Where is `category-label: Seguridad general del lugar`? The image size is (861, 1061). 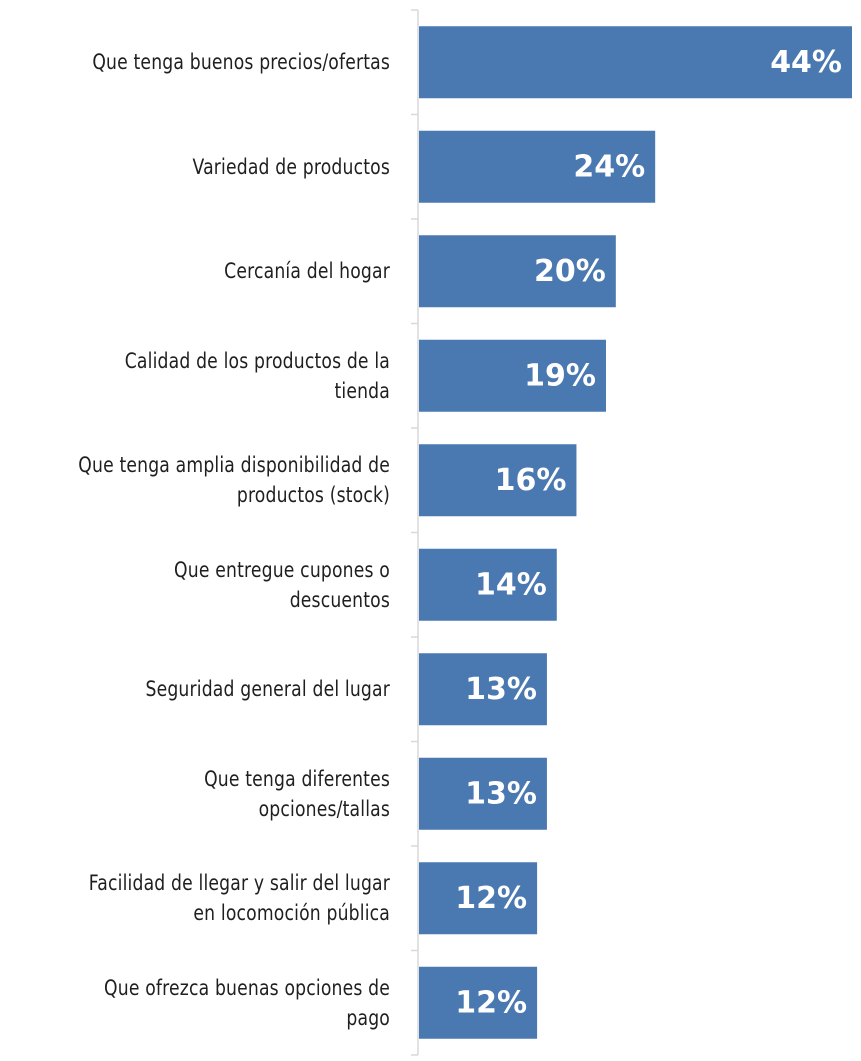
category-label: Seguridad general del lugar is located at coordinates (226, 689).